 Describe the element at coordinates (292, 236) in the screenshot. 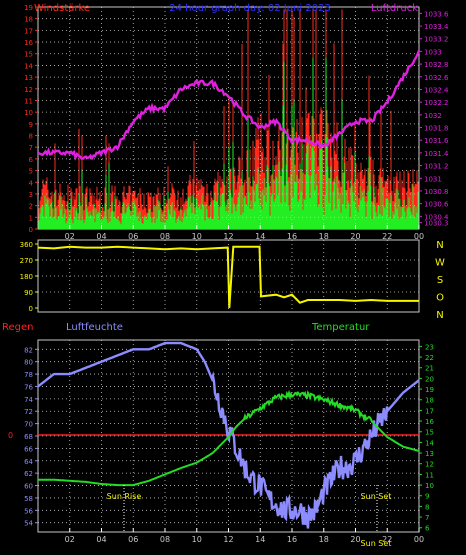

I see `wind-x-label: 16` at that location.